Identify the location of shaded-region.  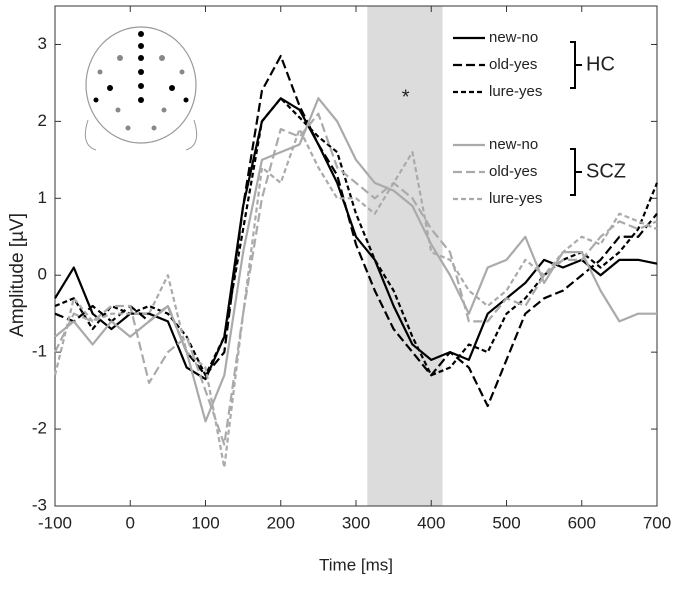
(405, 256).